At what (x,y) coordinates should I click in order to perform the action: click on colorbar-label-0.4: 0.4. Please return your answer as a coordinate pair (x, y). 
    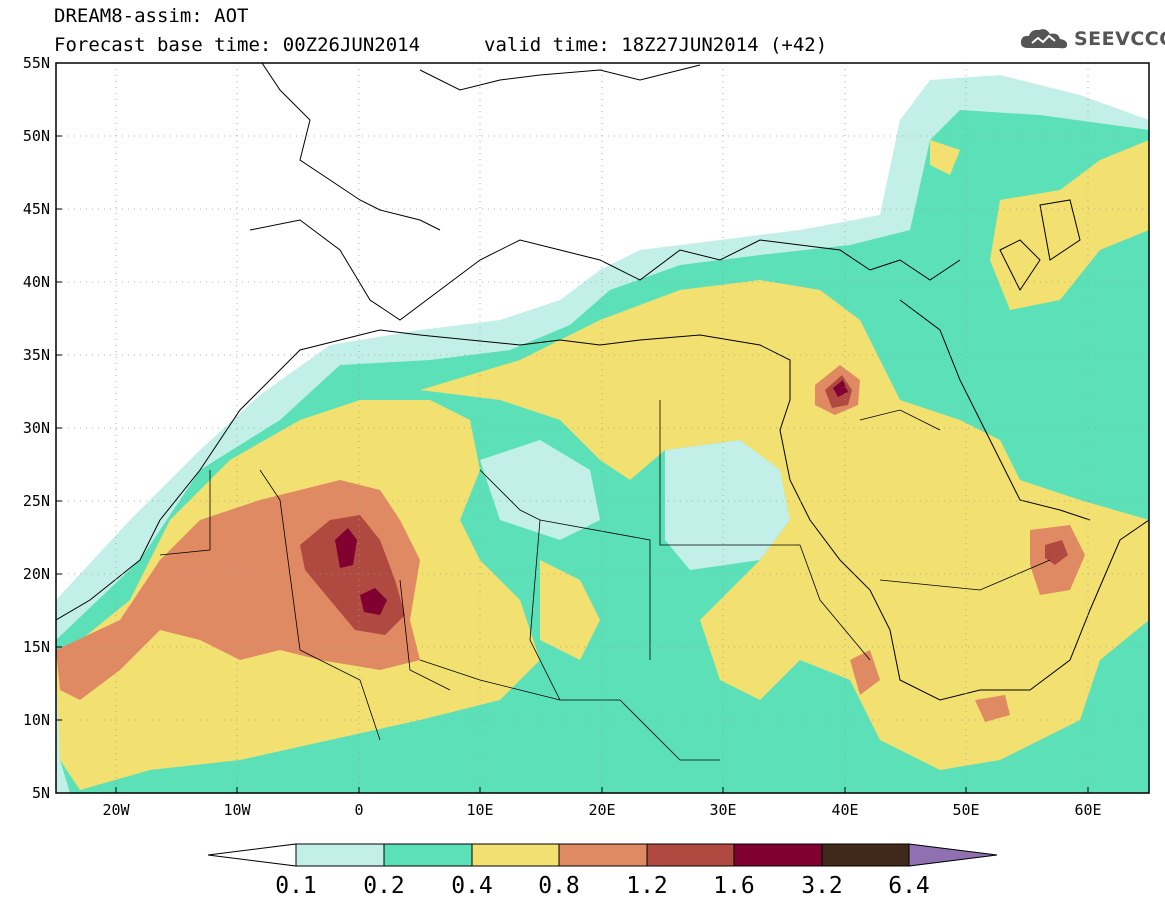
    Looking at the image, I should click on (472, 886).